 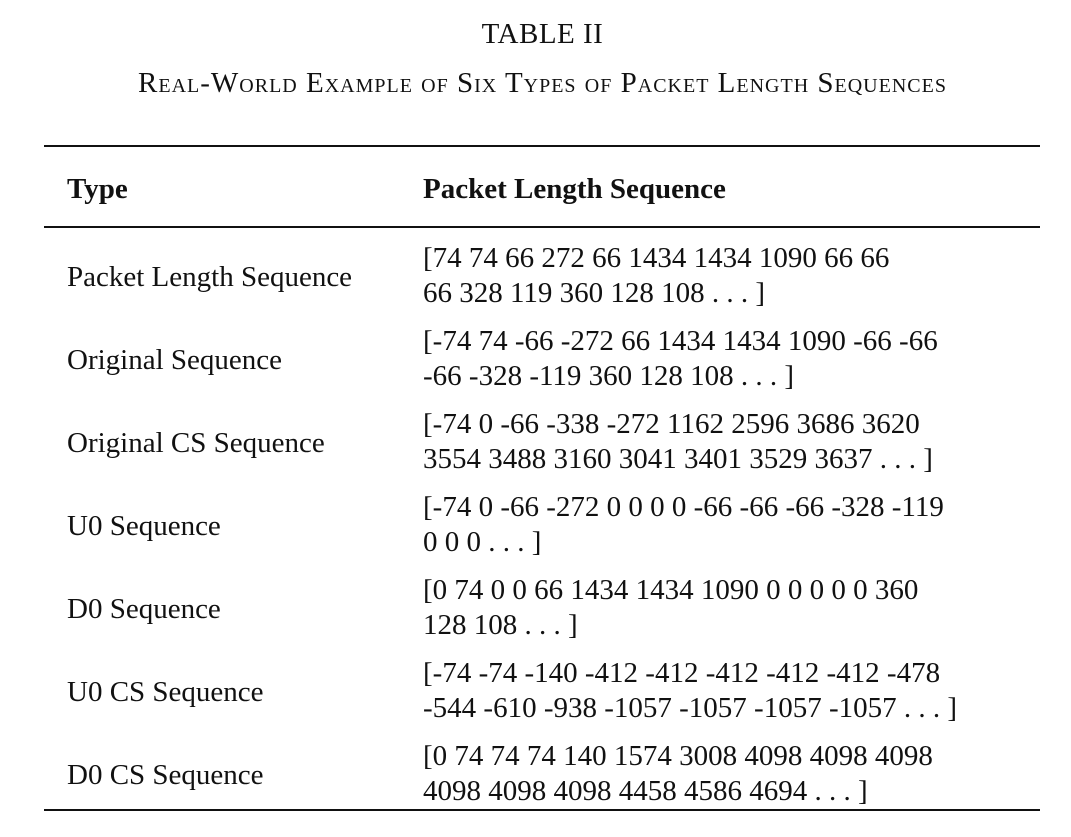 I want to click on bottom-rule, so click(x=542, y=810).